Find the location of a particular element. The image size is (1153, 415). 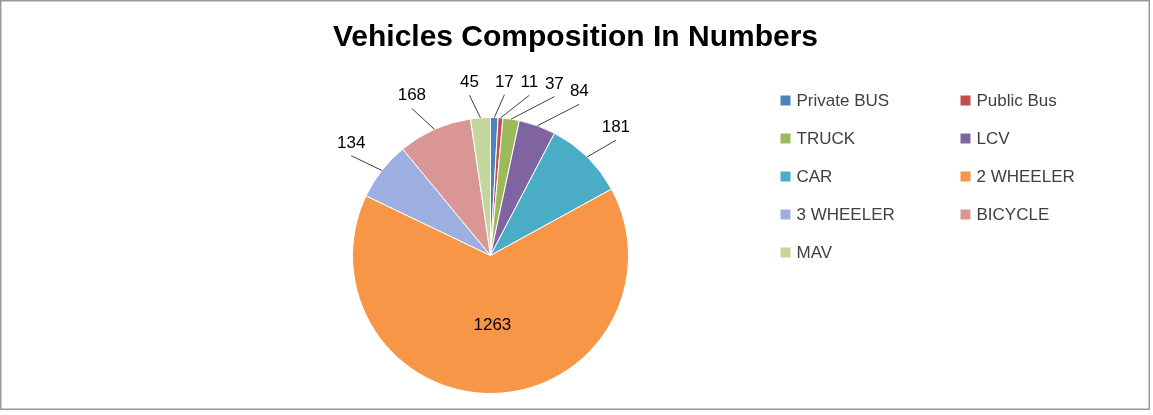

legend-label: MAV is located at coordinates (814, 252).